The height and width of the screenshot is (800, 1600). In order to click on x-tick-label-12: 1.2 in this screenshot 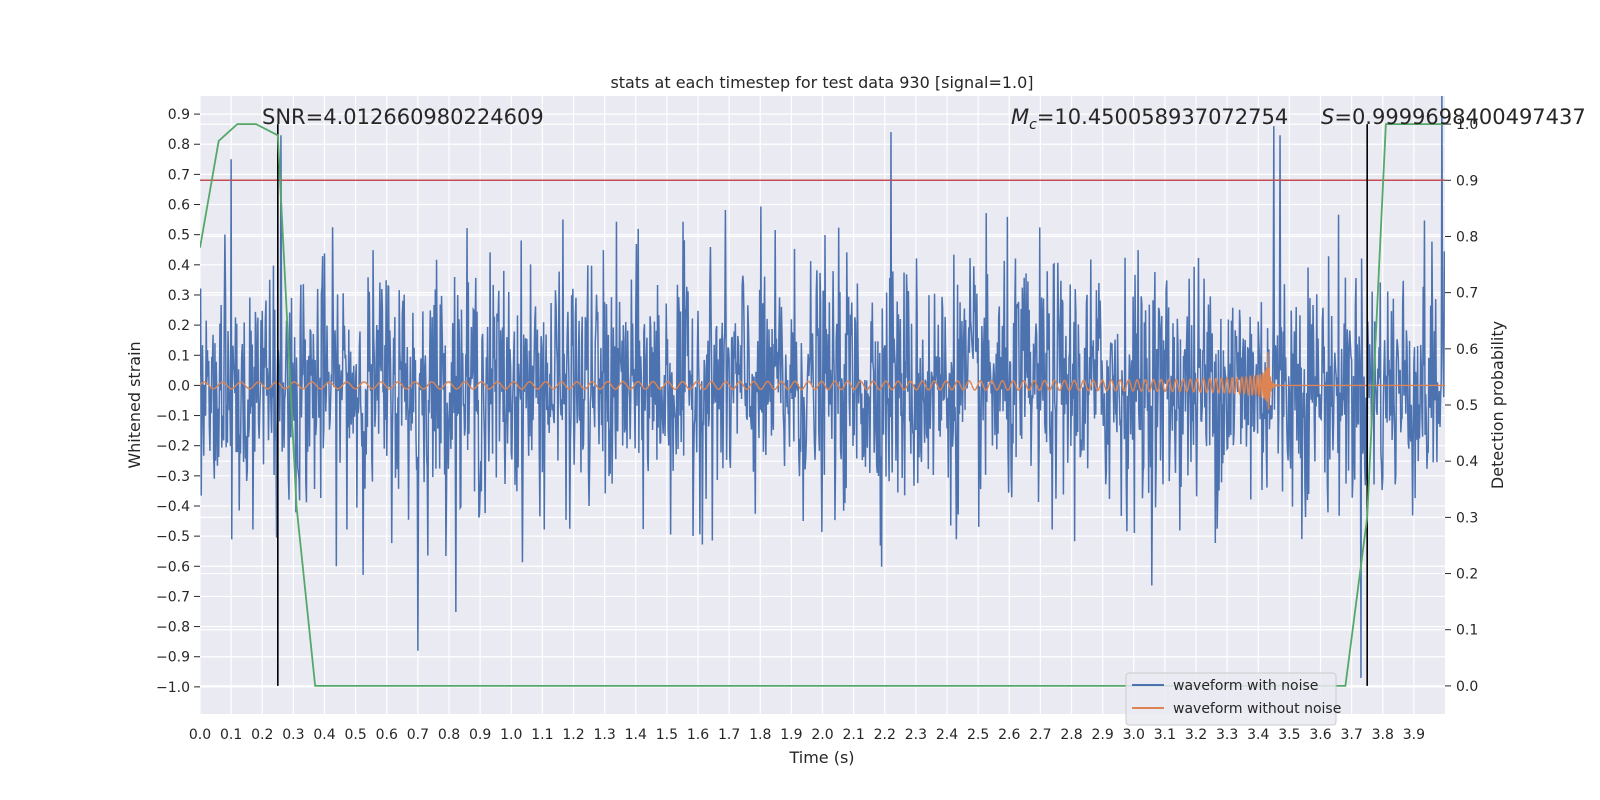, I will do `click(573, 735)`.